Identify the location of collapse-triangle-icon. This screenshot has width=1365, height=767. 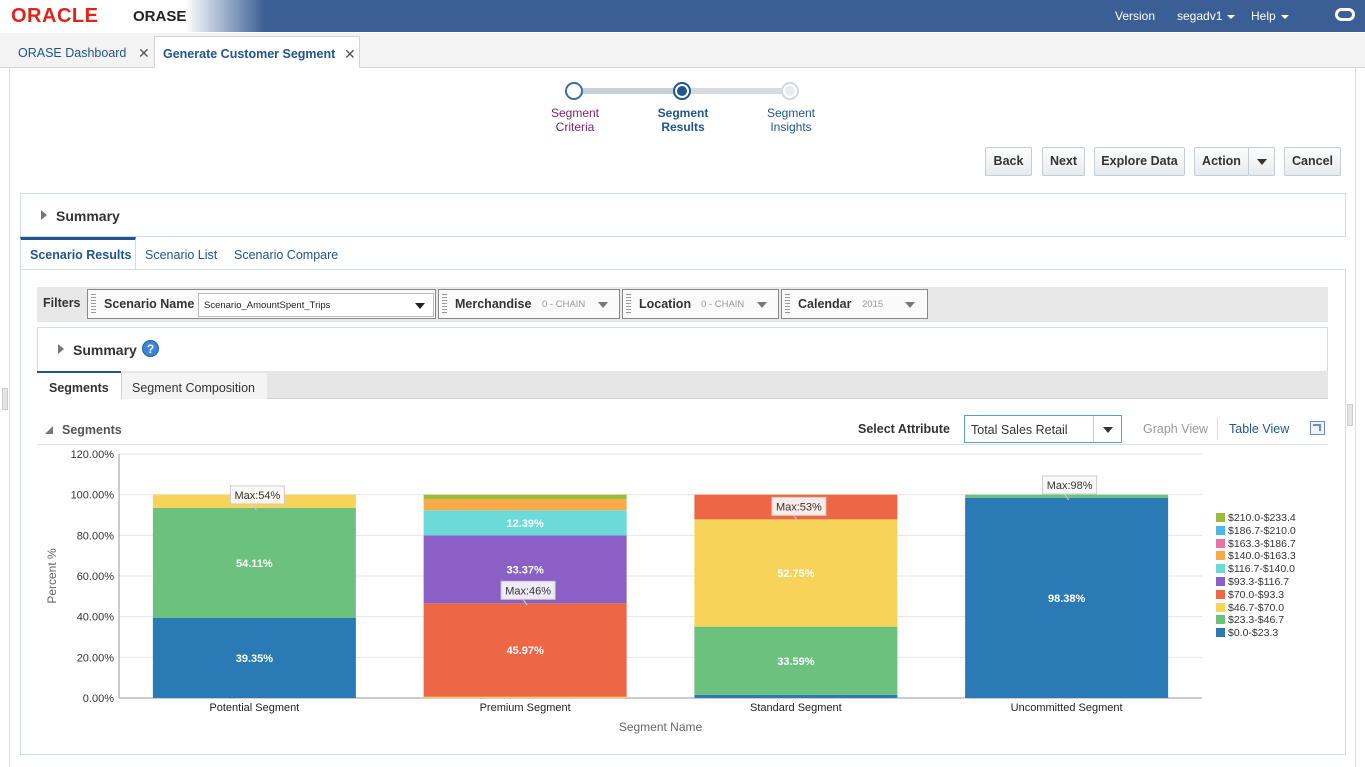
(49, 430).